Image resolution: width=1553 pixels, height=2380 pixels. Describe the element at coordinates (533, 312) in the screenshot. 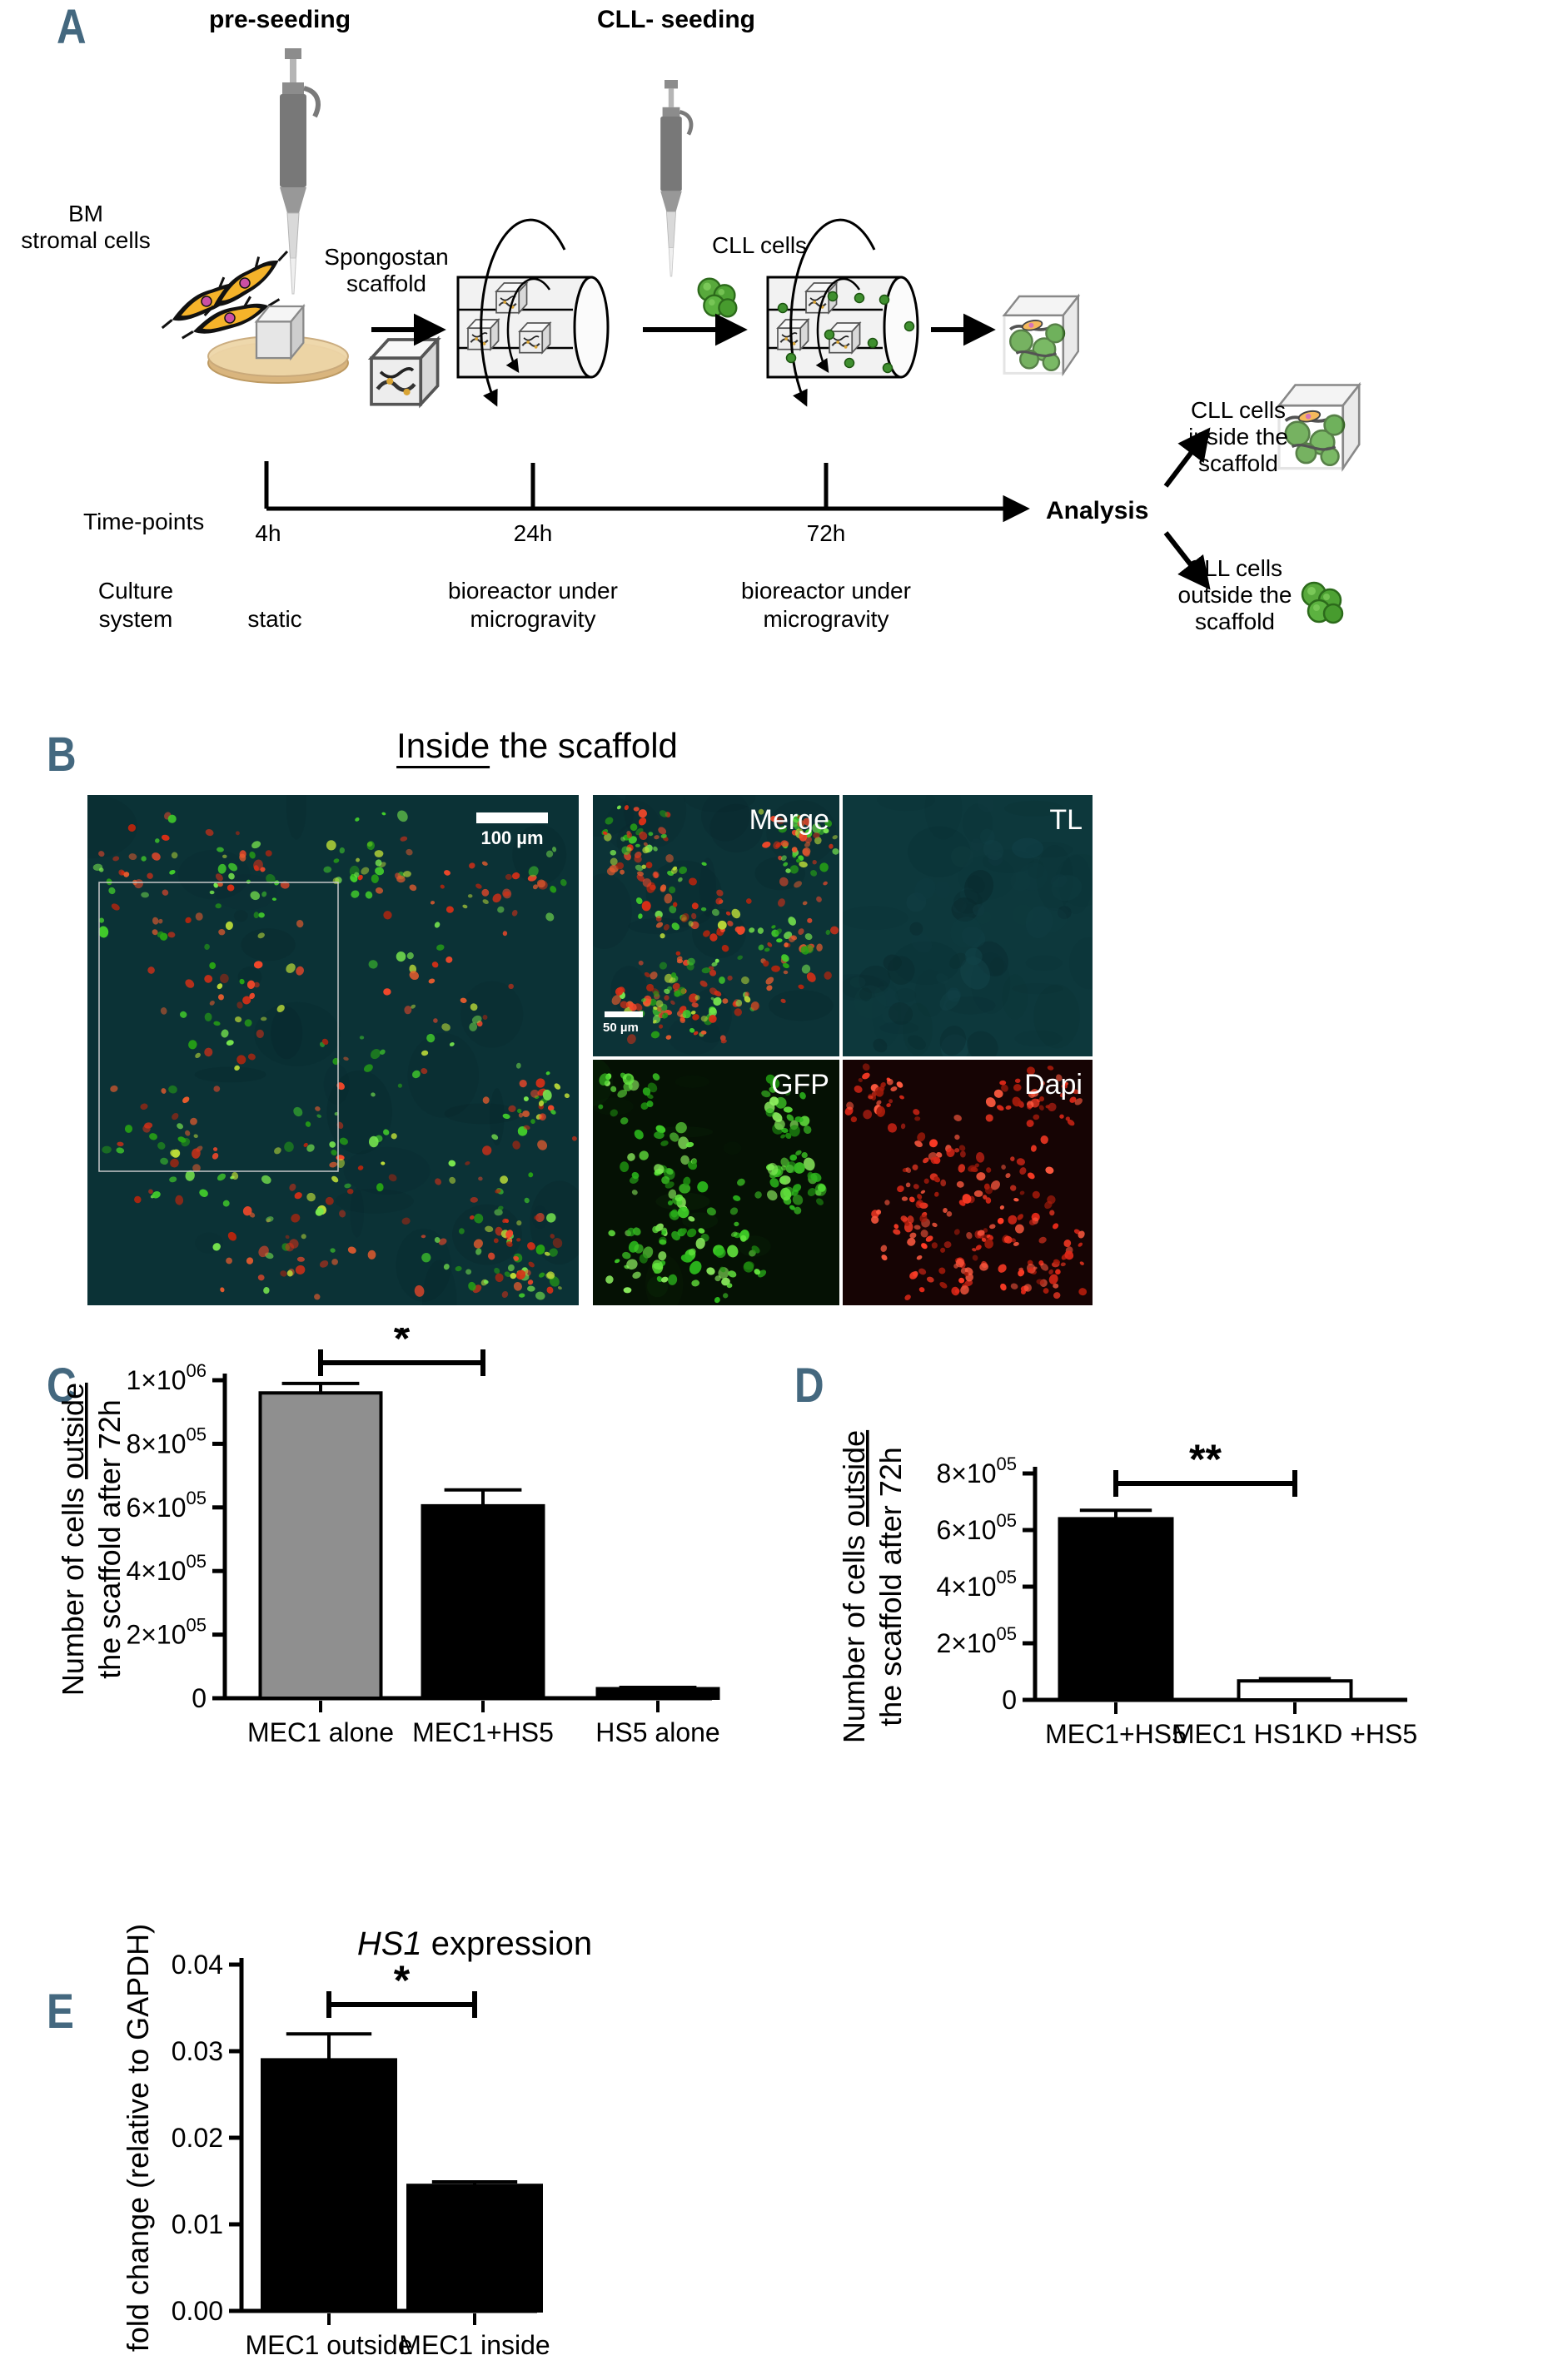

I see `bioreactor-icon` at that location.